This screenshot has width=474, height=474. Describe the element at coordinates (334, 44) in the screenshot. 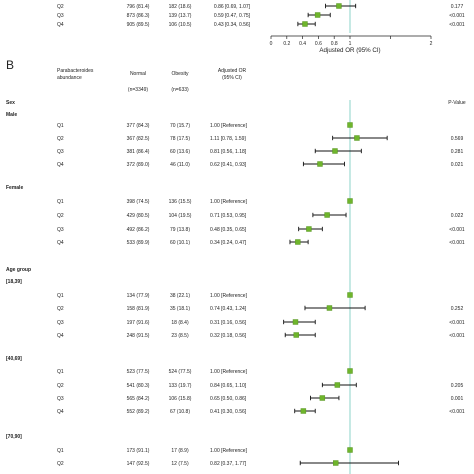

I see `a-x-tick-label: 0.8` at that location.